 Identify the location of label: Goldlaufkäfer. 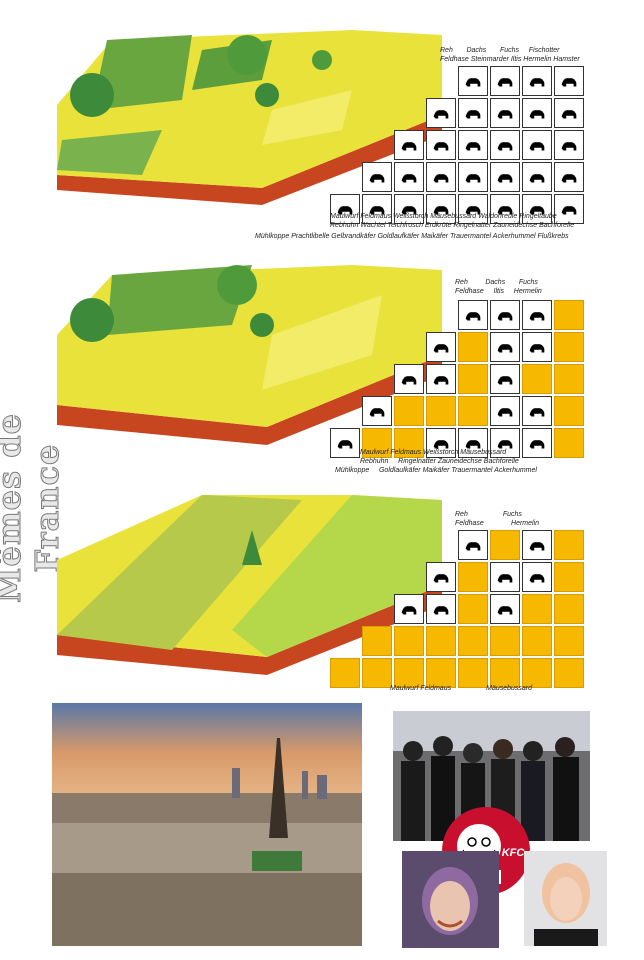
(398, 236).